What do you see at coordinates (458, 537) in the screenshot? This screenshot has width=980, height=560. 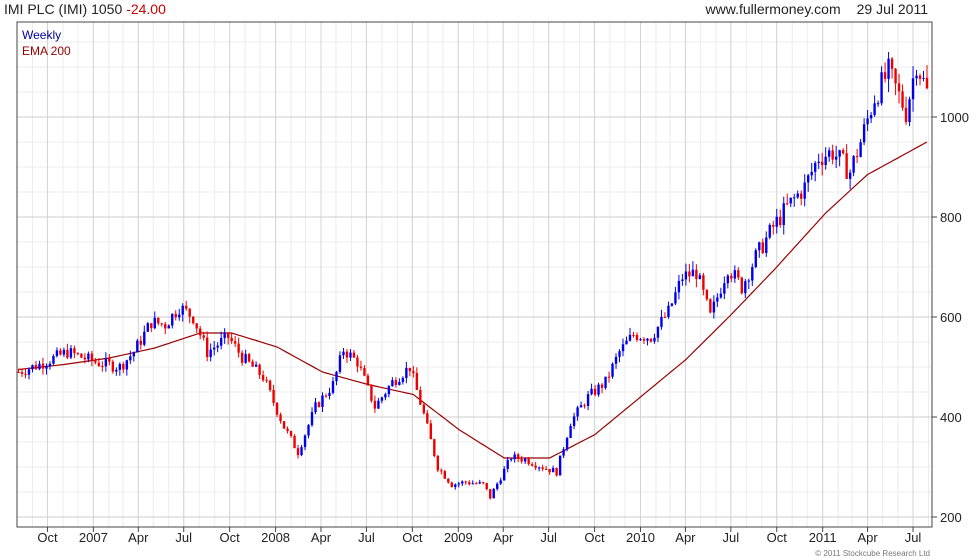 I see `x-tick-label: 2009` at bounding box center [458, 537].